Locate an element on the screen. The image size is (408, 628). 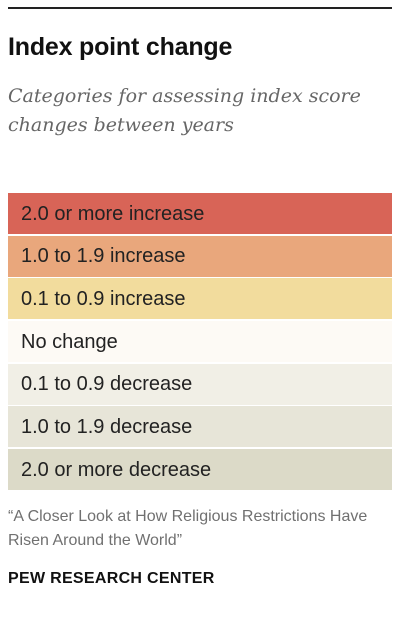
page-title: Index point change is located at coordinates (120, 47).